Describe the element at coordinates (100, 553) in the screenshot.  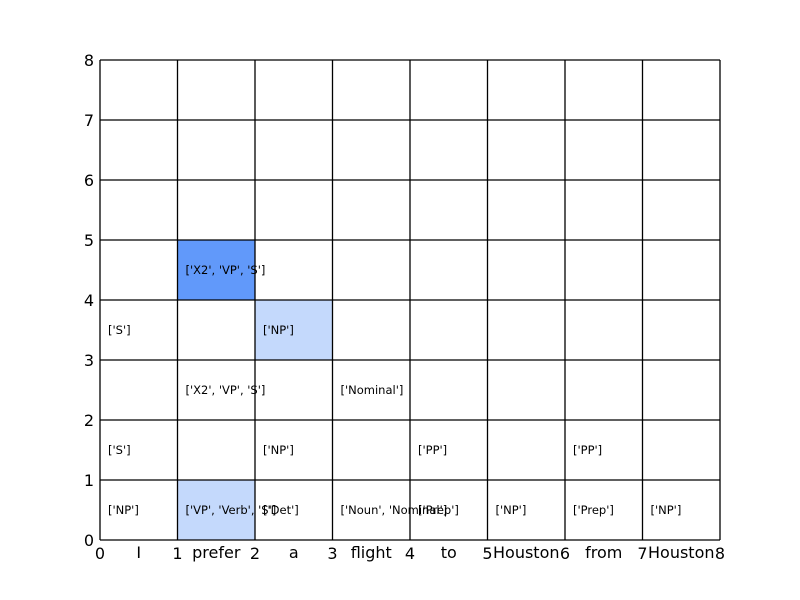
I see `x-tick-label: 0` at that location.